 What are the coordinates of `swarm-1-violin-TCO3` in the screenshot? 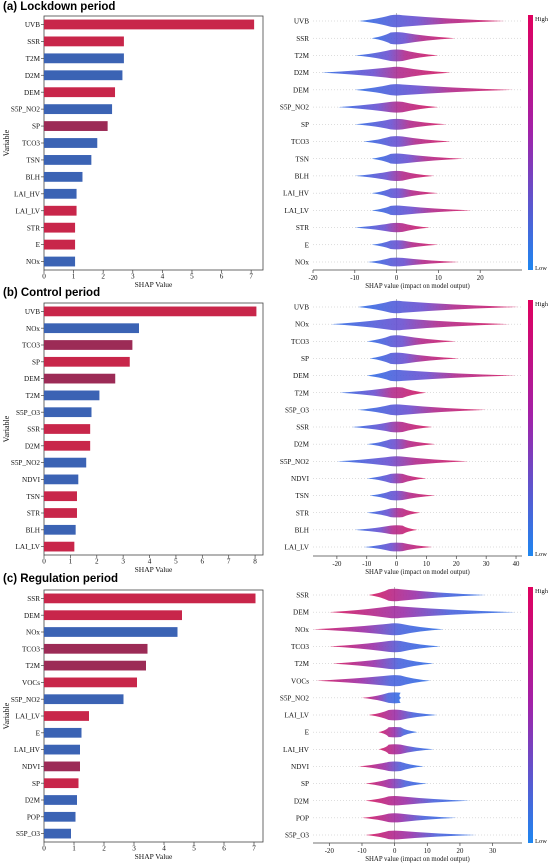 It's located at (411, 341).